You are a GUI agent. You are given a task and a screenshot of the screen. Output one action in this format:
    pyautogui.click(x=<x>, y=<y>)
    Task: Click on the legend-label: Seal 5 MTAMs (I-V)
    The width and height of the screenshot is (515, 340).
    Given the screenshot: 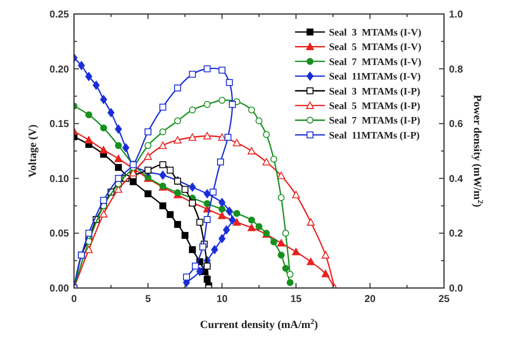 What is the action you would take?
    pyautogui.click(x=375, y=48)
    